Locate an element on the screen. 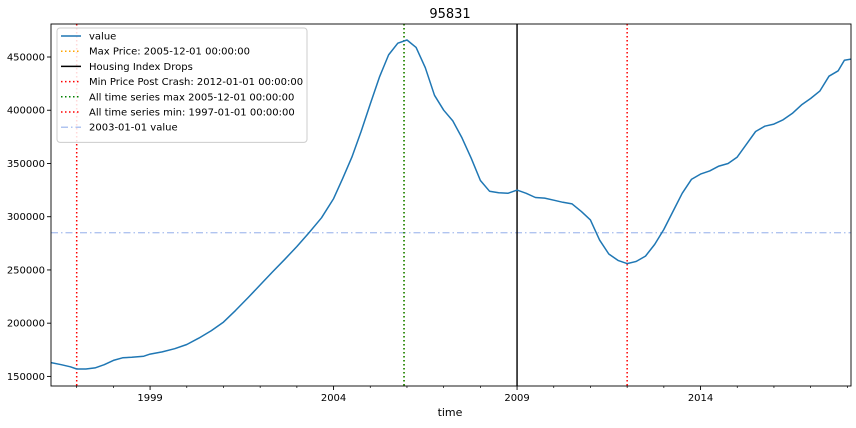  x-tick-label-2: 2009 is located at coordinates (516, 398).